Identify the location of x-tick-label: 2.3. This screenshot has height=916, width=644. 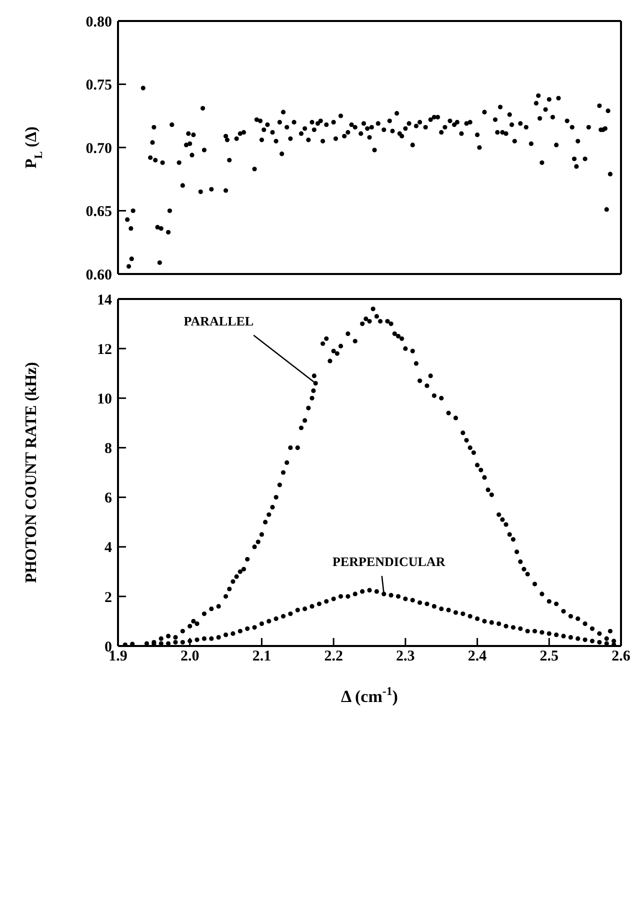
(405, 656).